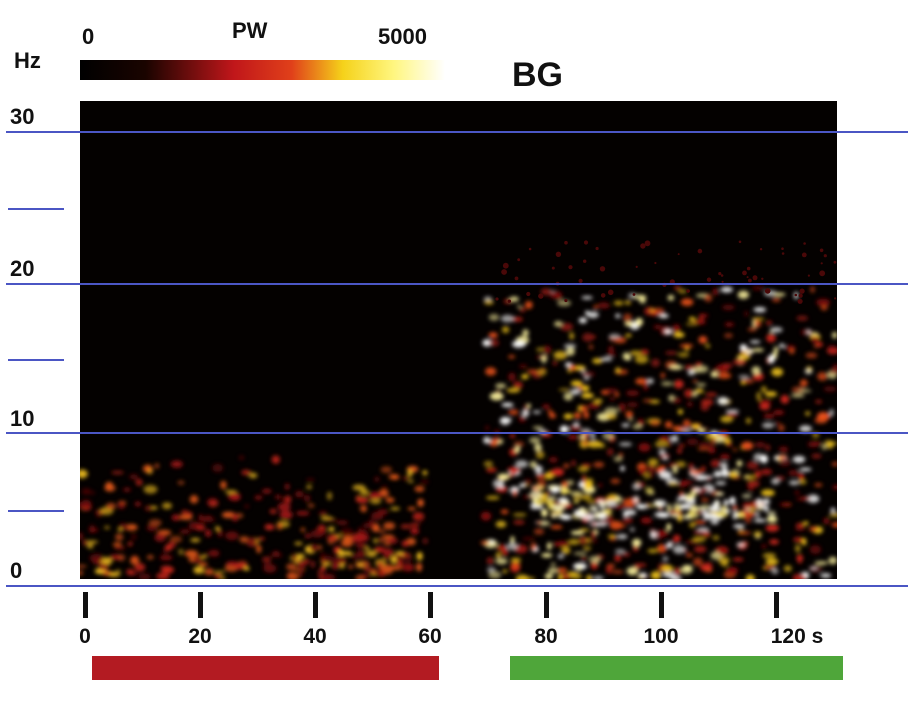 The height and width of the screenshot is (715, 916). I want to click on x-tick-label-80: 80, so click(546, 636).